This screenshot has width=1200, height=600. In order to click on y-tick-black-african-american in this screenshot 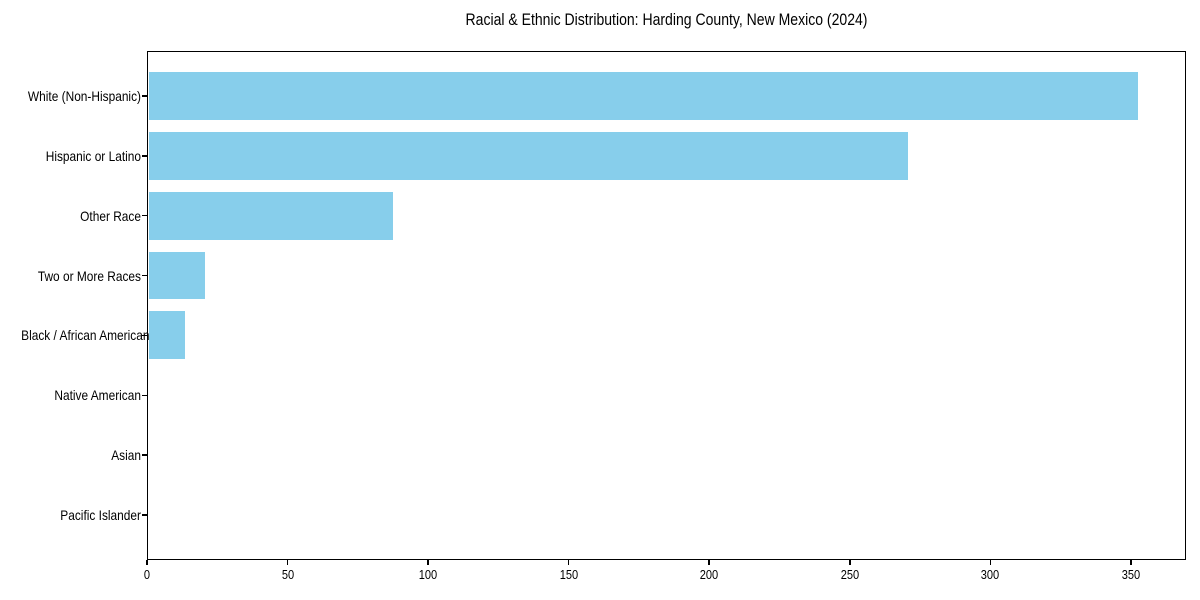, I will do `click(144, 335)`.